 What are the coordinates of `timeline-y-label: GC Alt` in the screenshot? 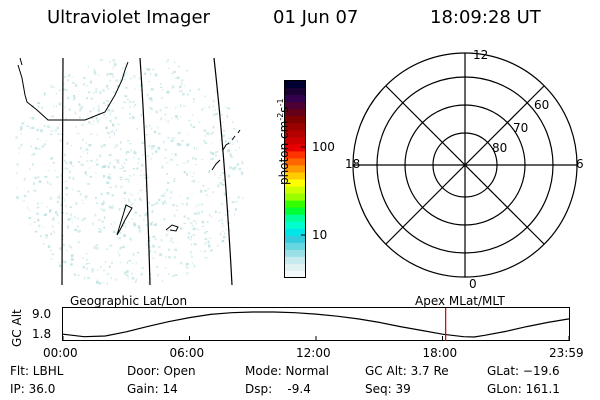 It's located at (17, 328).